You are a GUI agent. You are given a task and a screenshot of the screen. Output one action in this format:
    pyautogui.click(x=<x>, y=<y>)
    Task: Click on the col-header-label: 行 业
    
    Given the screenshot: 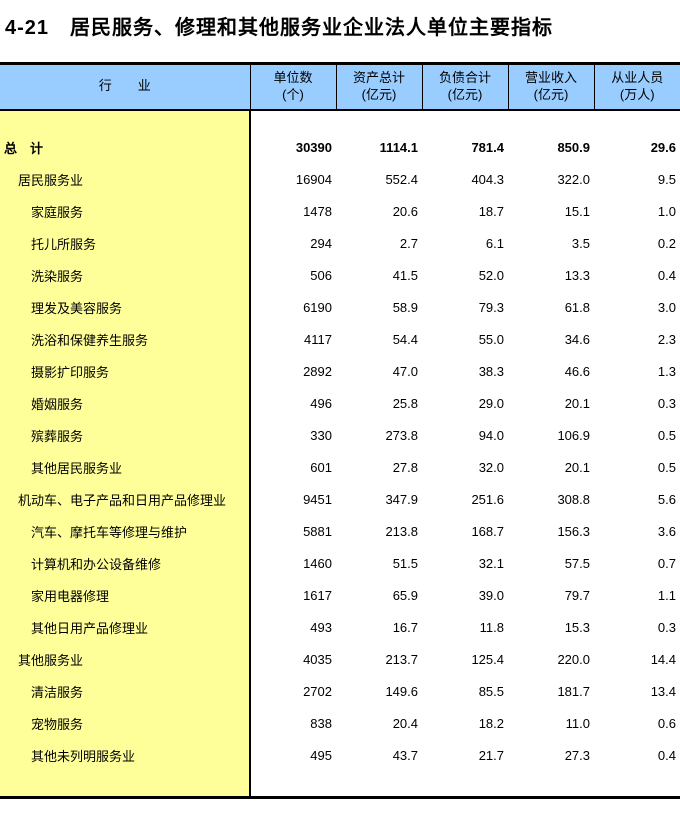 What is the action you would take?
    pyautogui.click(x=124, y=86)
    